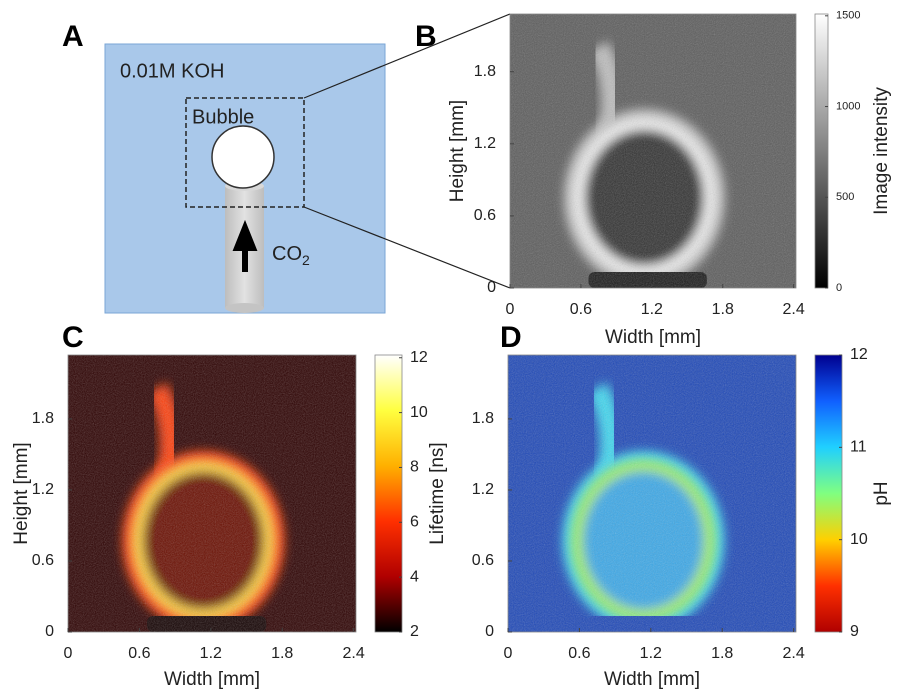 The image size is (898, 693). I want to click on panel-label: D, so click(511, 337).